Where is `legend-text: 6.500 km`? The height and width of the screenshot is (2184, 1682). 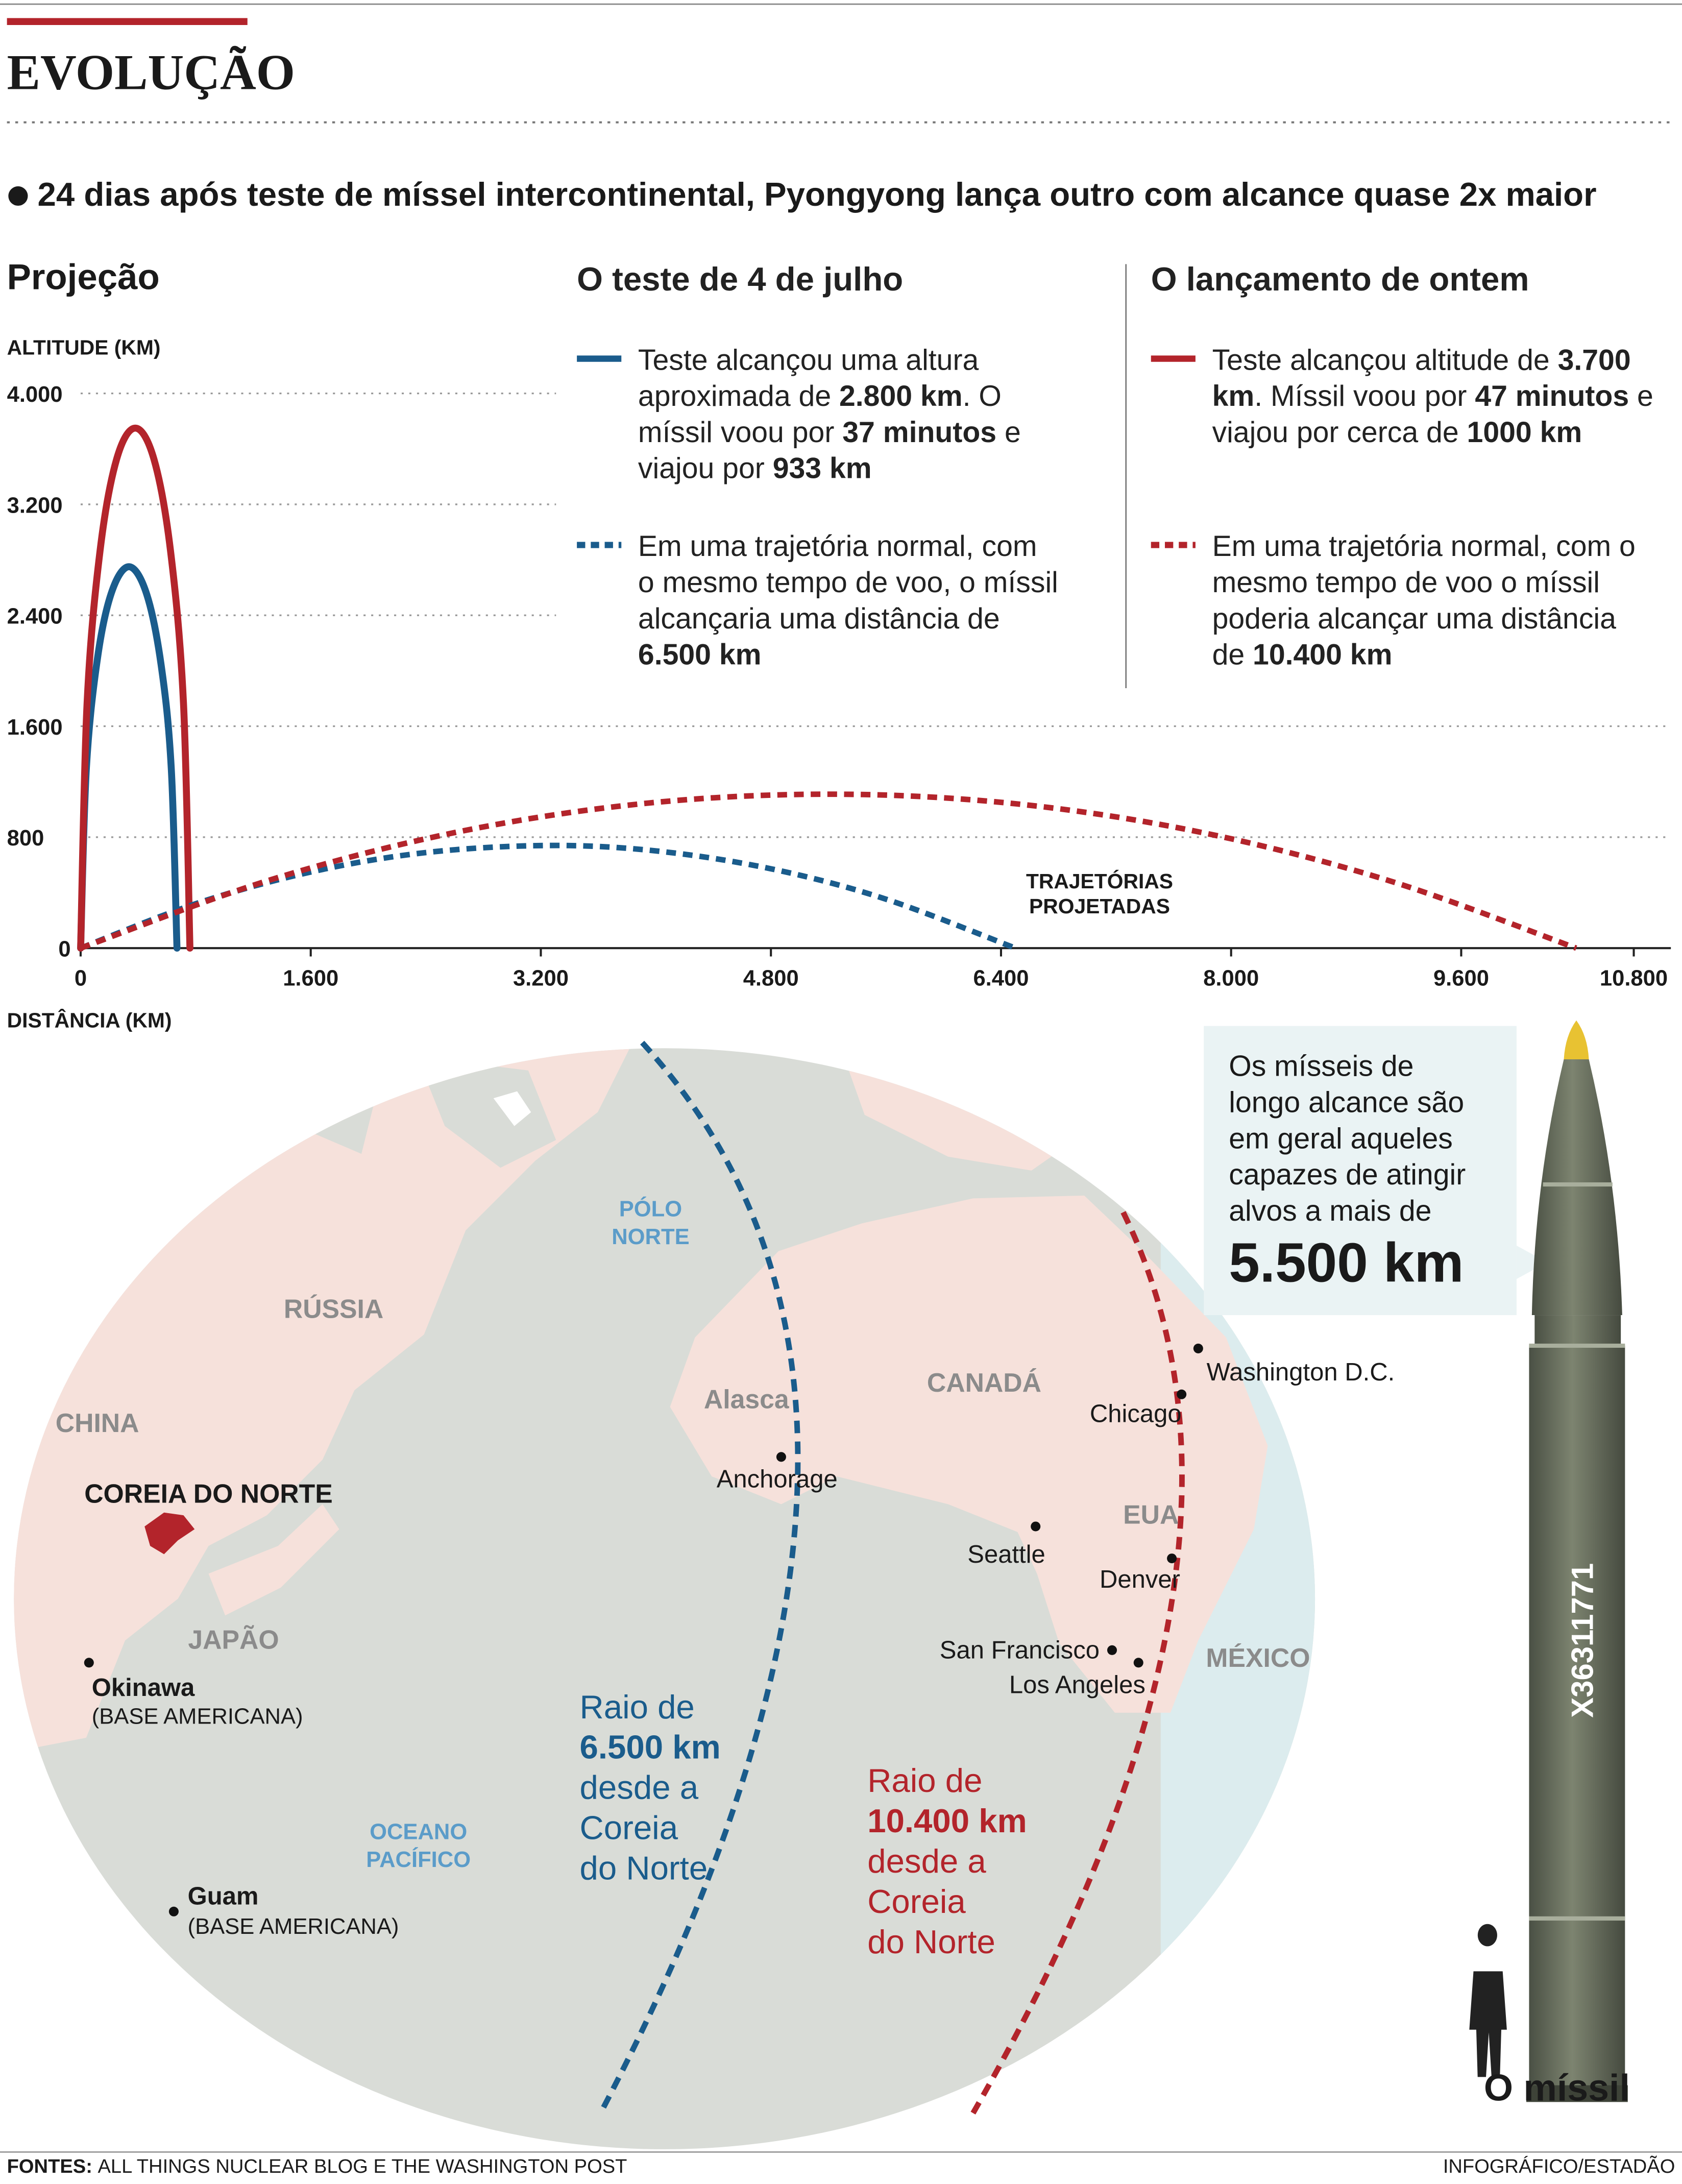 legend-text: 6.500 km is located at coordinates (700, 655).